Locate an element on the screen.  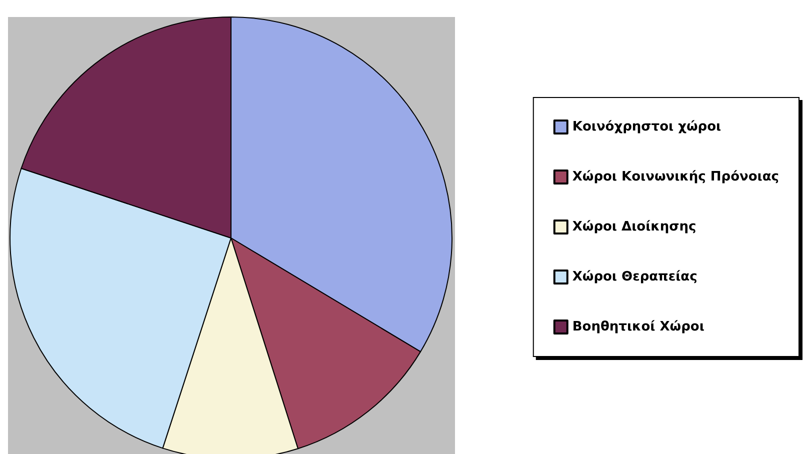
legend-label: Χώροι Διοίκησης is located at coordinates (634, 227).